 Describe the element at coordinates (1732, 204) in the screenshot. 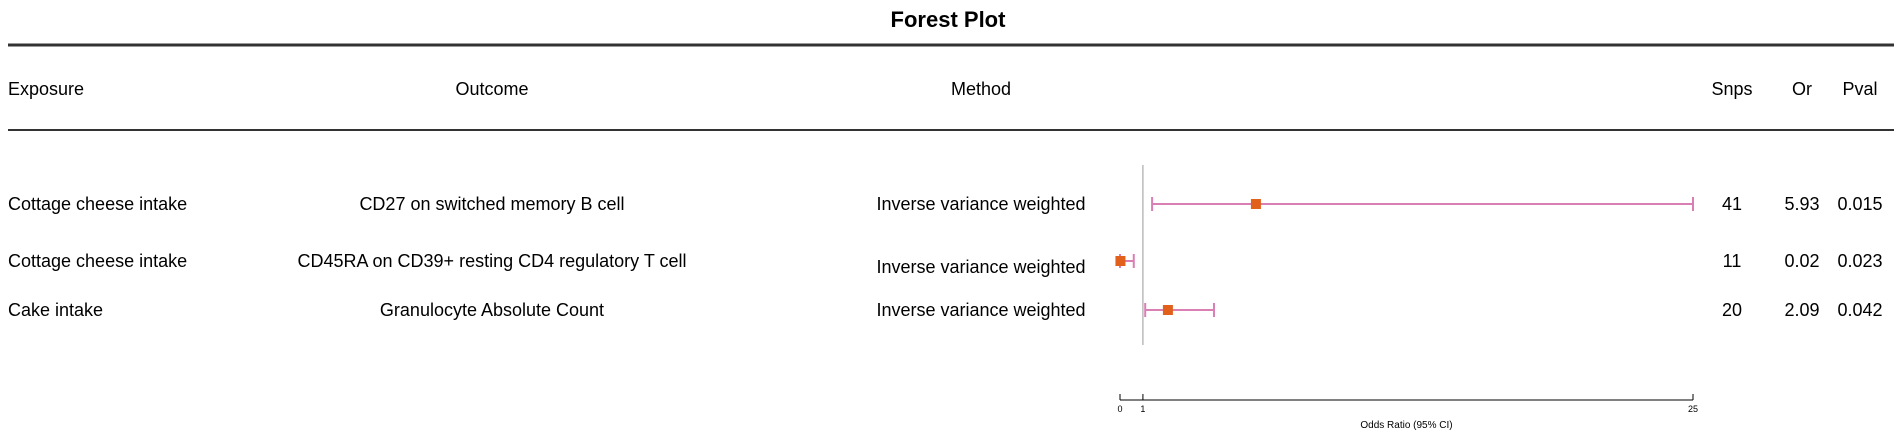

I see `row-snps: 41` at that location.